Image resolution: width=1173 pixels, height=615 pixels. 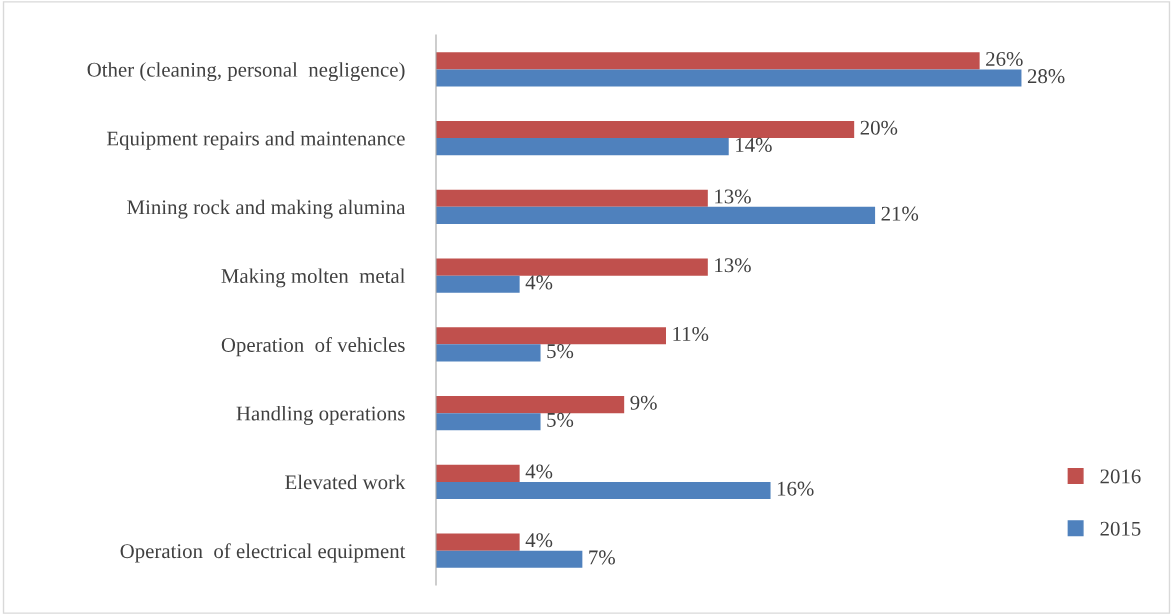 What do you see at coordinates (879, 127) in the screenshot?
I see `data-label: 20%` at bounding box center [879, 127].